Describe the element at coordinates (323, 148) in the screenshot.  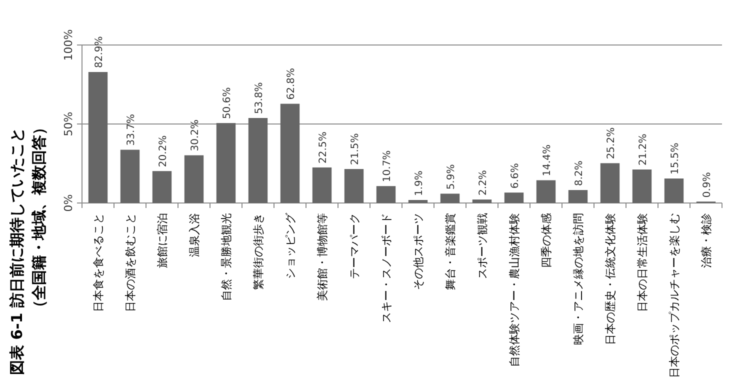
I see `data-label: 22.5%` at that location.